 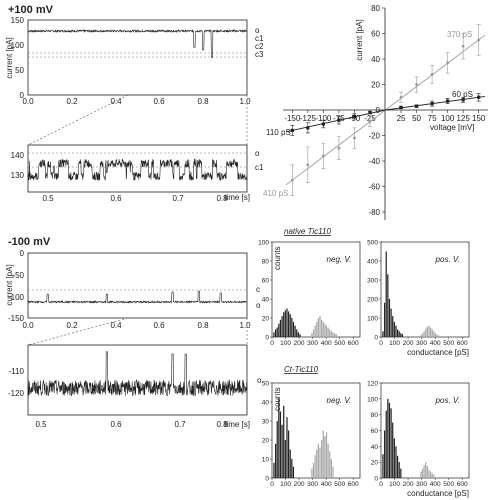 What do you see at coordinates (116, 325) in the screenshot?
I see `trace-minus100-xtick: 0.4` at bounding box center [116, 325].